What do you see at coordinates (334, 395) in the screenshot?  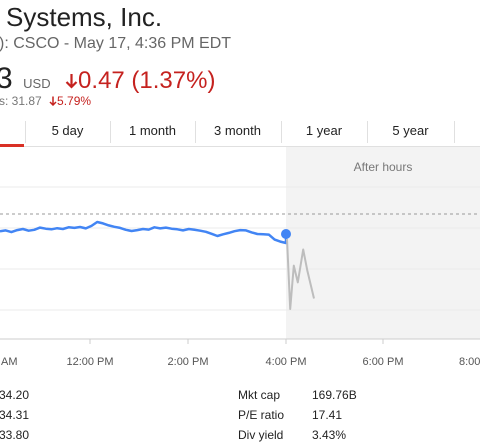 I see `stat-value: 169.76B` at bounding box center [334, 395].